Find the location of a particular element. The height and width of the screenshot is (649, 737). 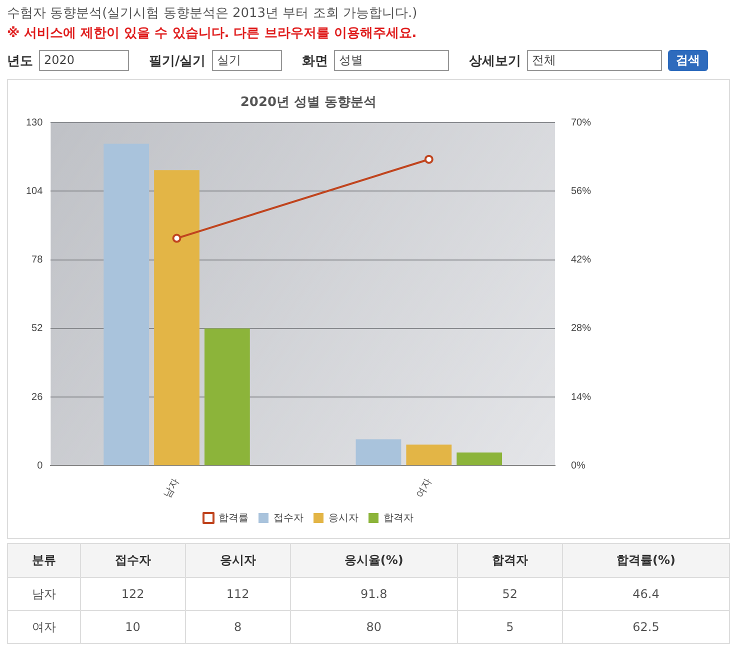

legend-label: 합격률 is located at coordinates (233, 518).